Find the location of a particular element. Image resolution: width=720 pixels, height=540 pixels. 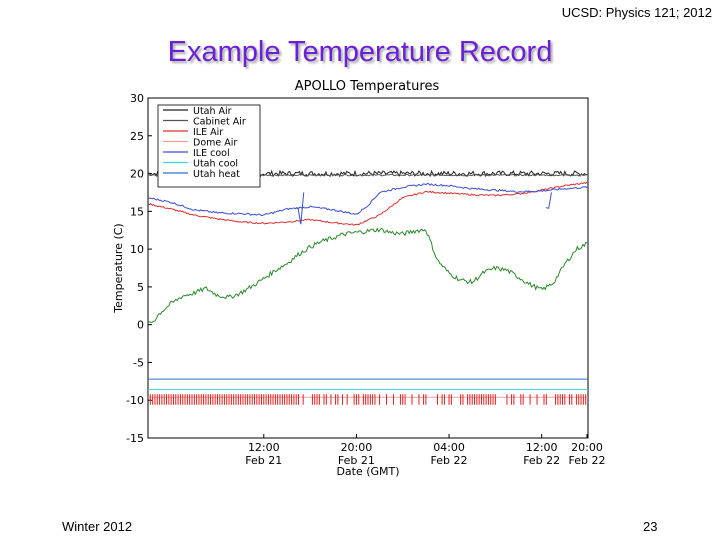

y-tick-label: 10 is located at coordinates (137, 249).